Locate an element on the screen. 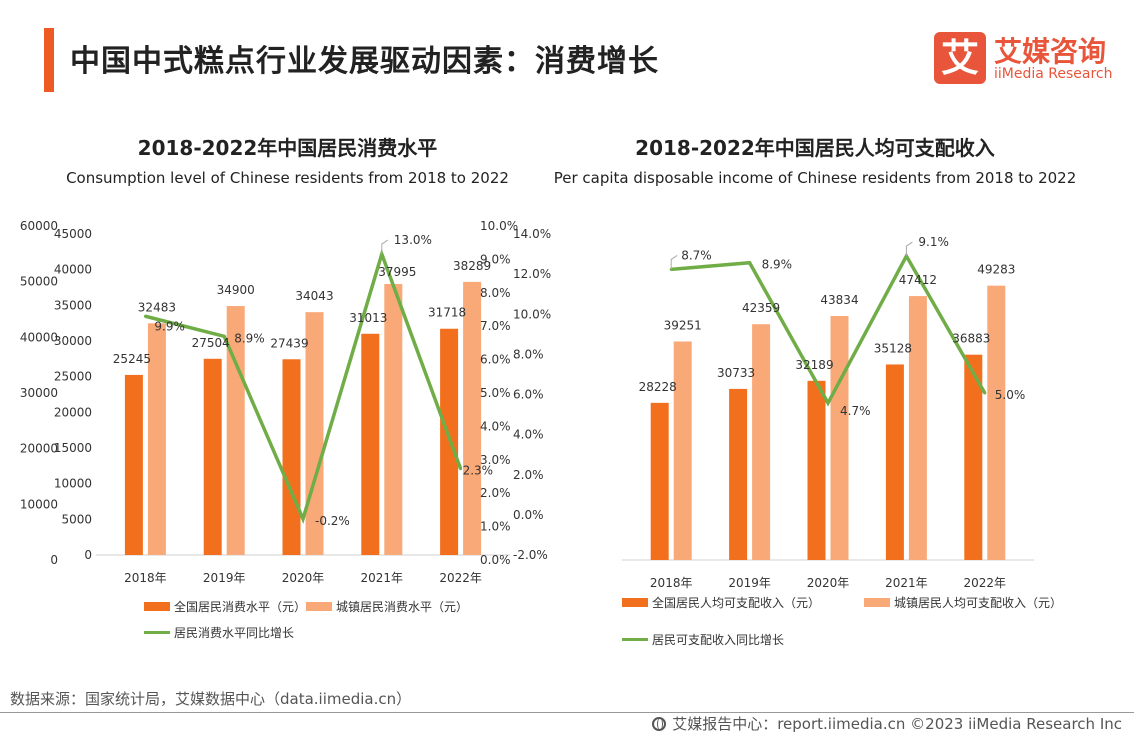 The width and height of the screenshot is (1134, 737). x-tick-label: 2018年 is located at coordinates (145, 578).